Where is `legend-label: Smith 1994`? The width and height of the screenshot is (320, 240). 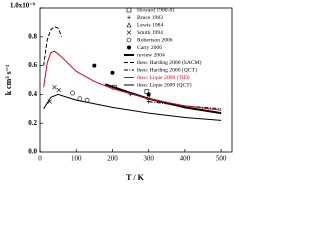 legend-label: Smith 1994 is located at coordinates (150, 33).